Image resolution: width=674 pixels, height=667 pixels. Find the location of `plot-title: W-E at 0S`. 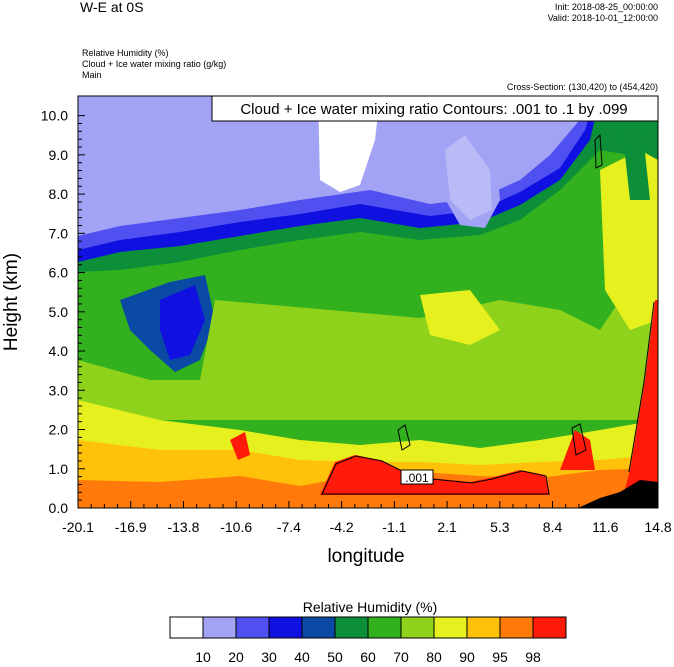

plot-title: W-E at 0S is located at coordinates (112, 7).